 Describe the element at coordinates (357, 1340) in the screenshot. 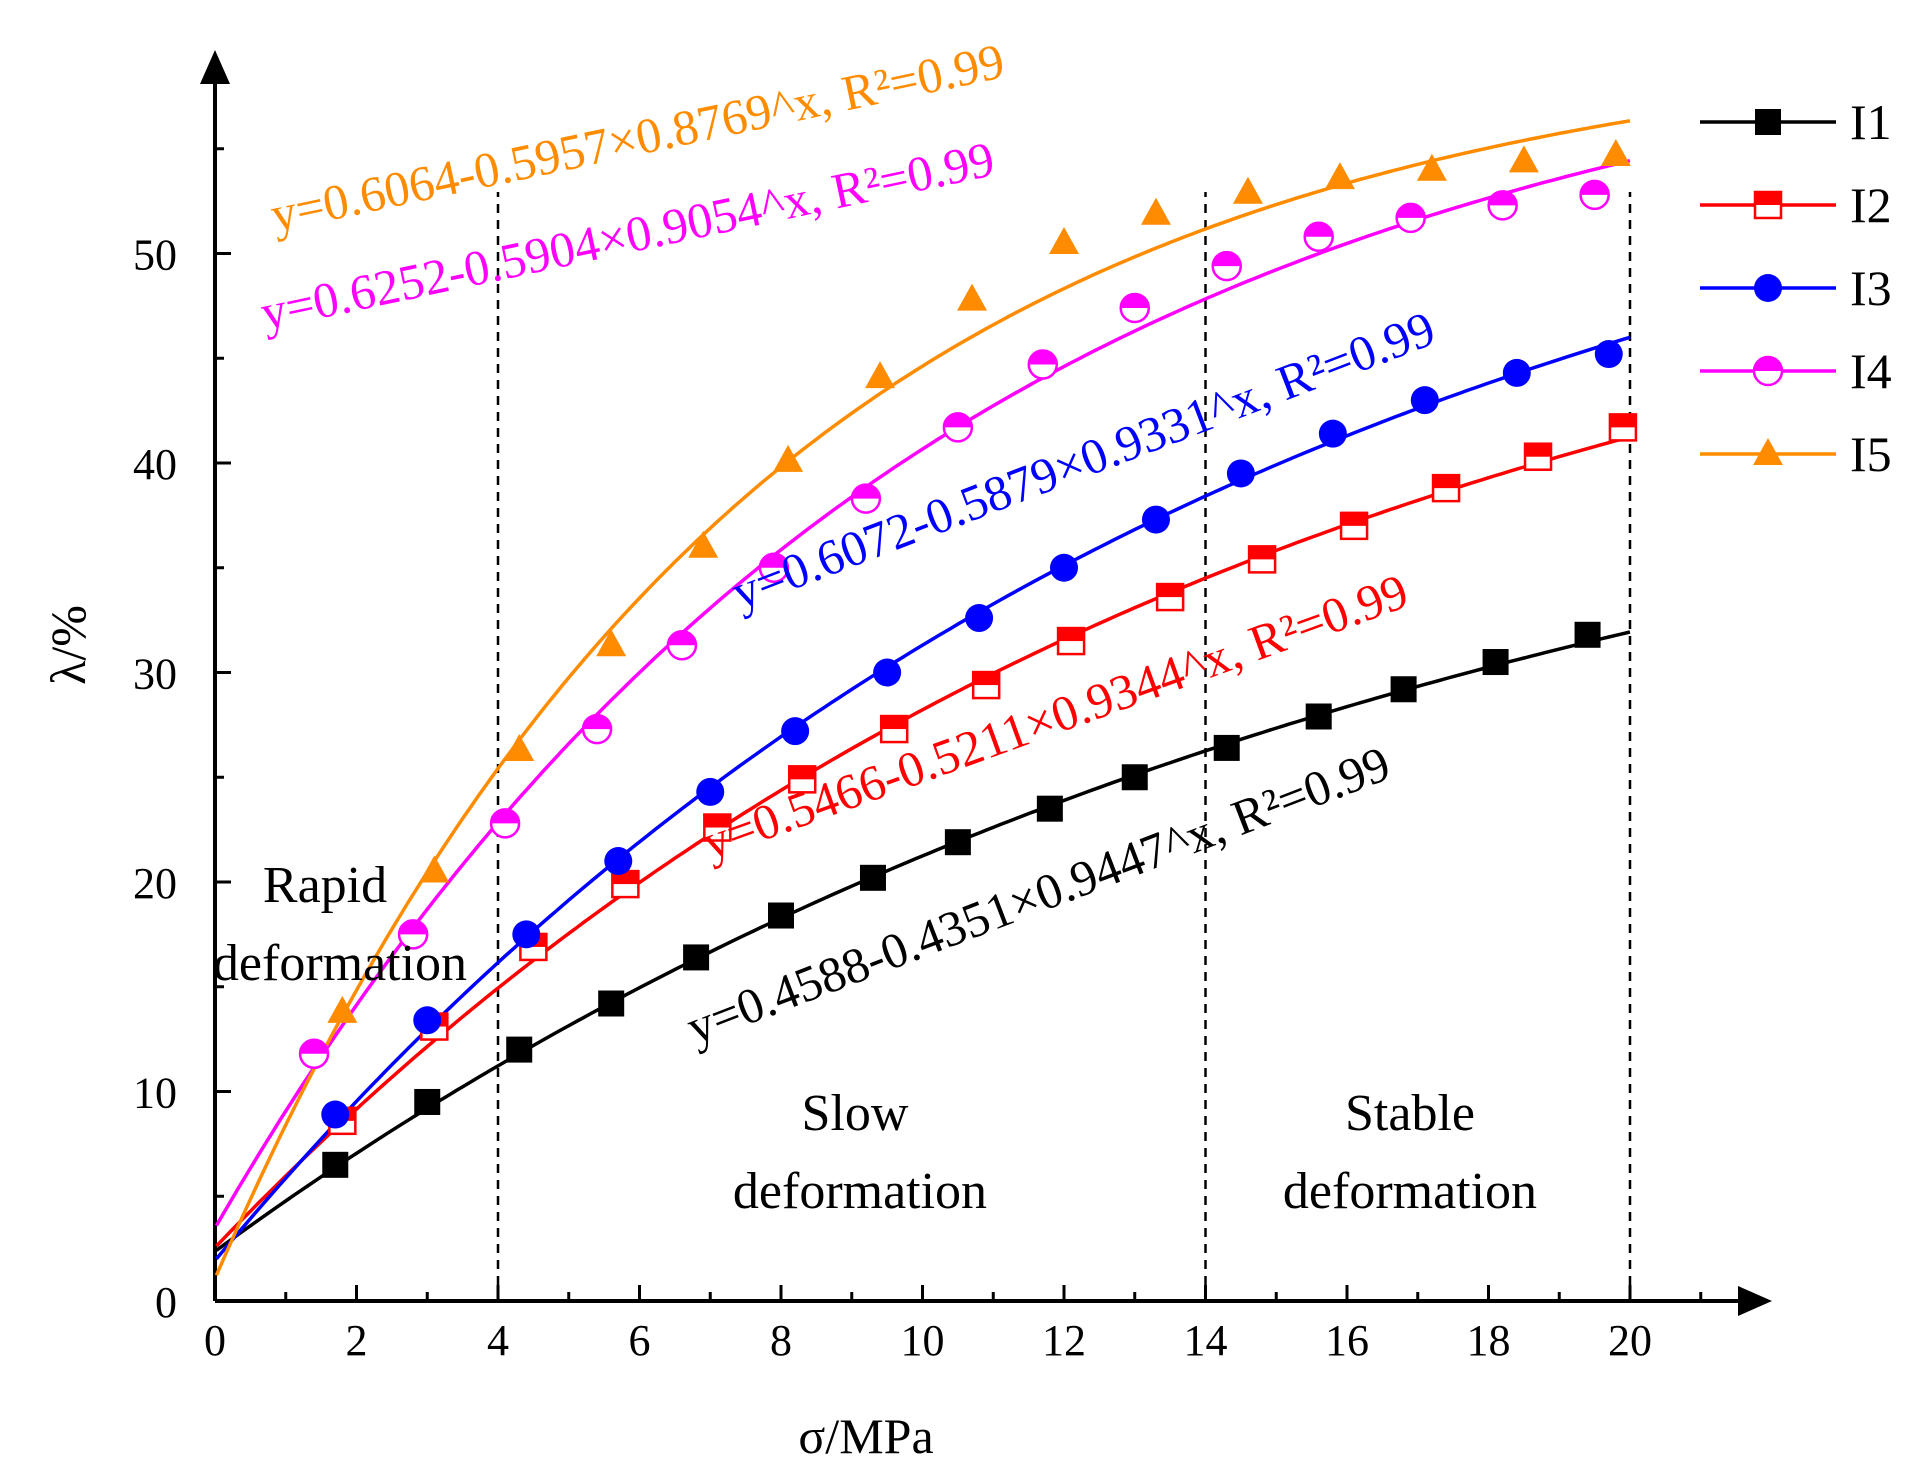

I see `x-tick-label: 2` at that location.